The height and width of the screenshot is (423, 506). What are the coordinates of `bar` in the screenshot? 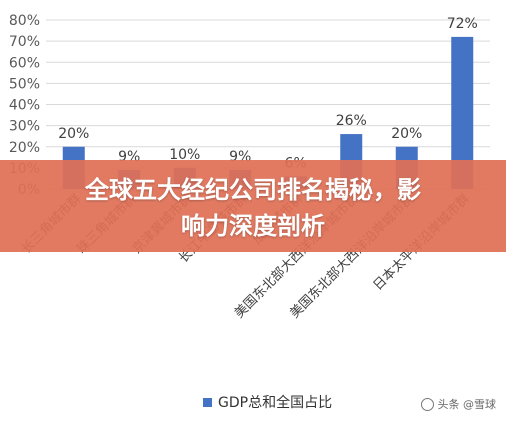 It's located at (462, 113).